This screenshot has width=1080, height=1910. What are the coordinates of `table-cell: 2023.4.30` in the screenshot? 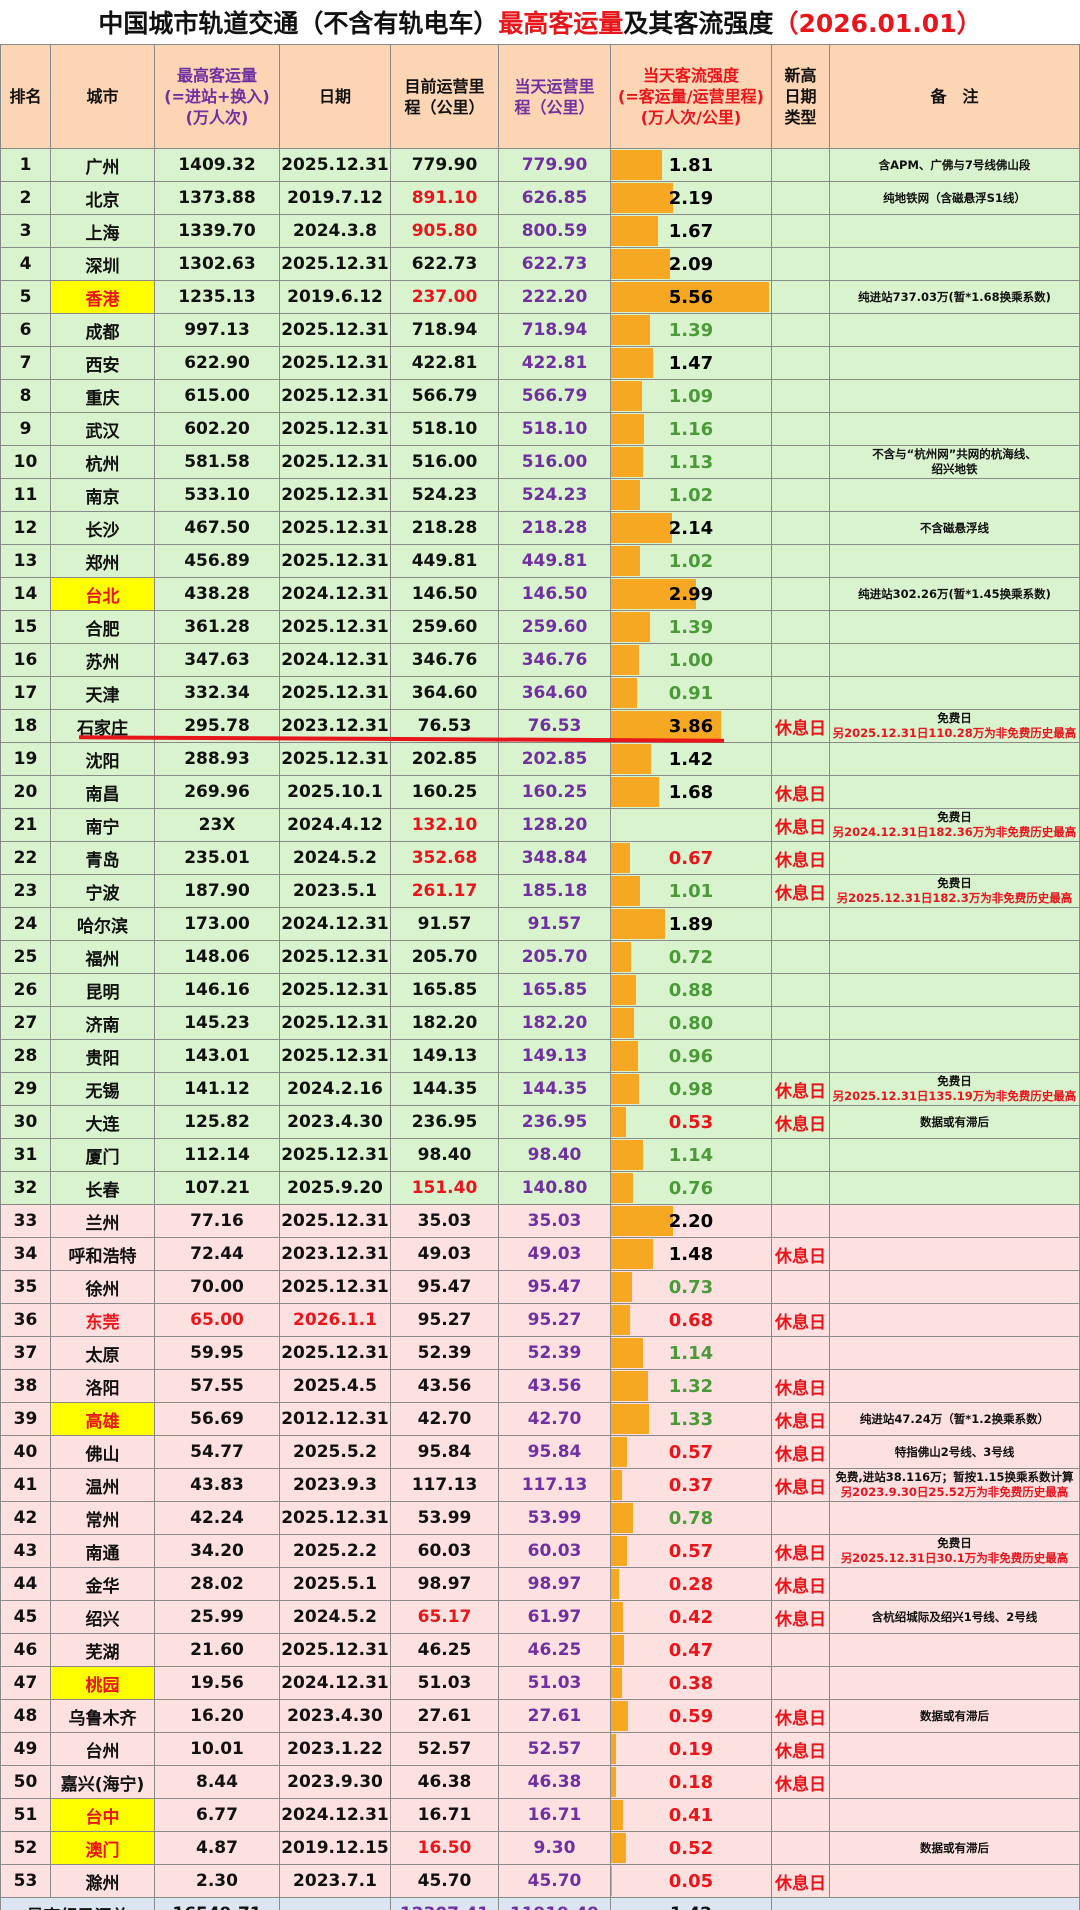 It's located at (335, 1122).